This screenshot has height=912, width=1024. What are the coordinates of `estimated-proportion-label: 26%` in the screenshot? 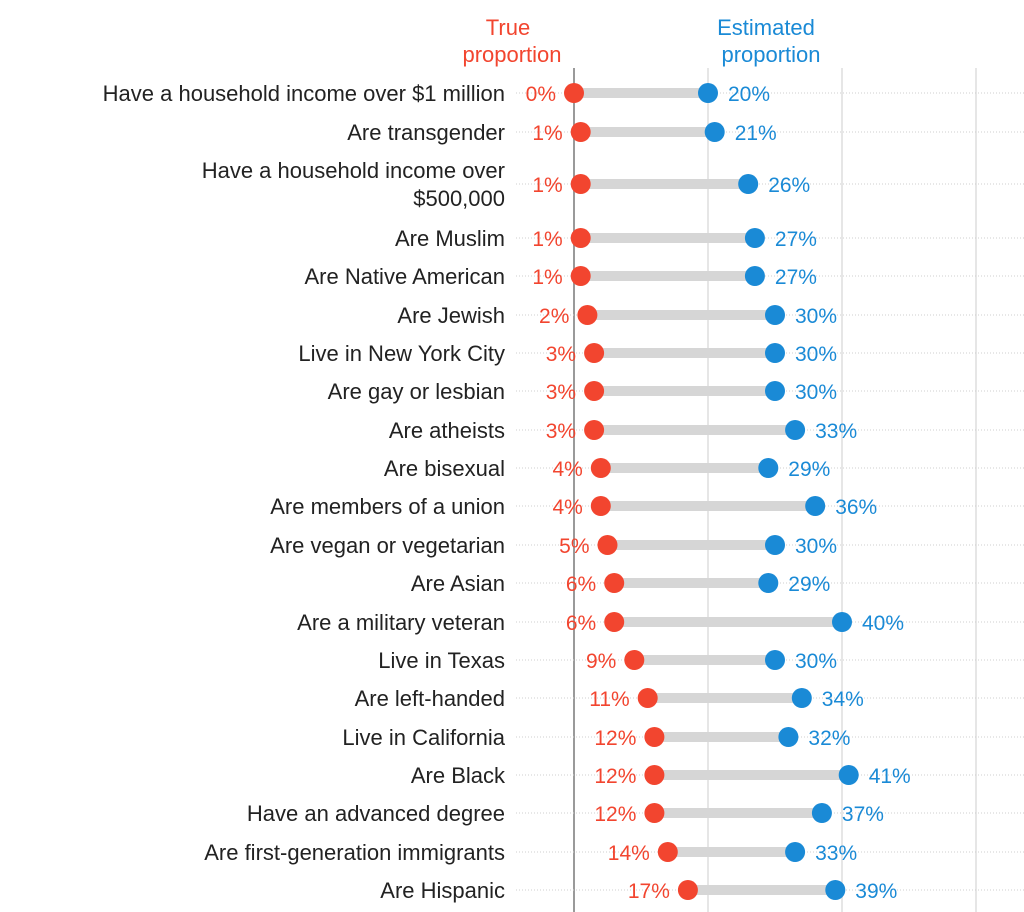 It's located at (789, 185).